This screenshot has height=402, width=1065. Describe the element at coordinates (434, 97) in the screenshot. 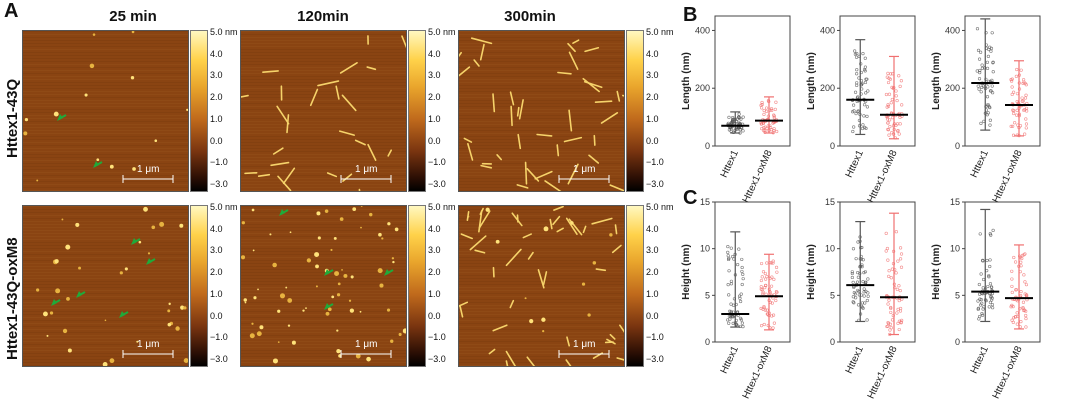

I see `colorbar-tick-label: 2.0` at that location.